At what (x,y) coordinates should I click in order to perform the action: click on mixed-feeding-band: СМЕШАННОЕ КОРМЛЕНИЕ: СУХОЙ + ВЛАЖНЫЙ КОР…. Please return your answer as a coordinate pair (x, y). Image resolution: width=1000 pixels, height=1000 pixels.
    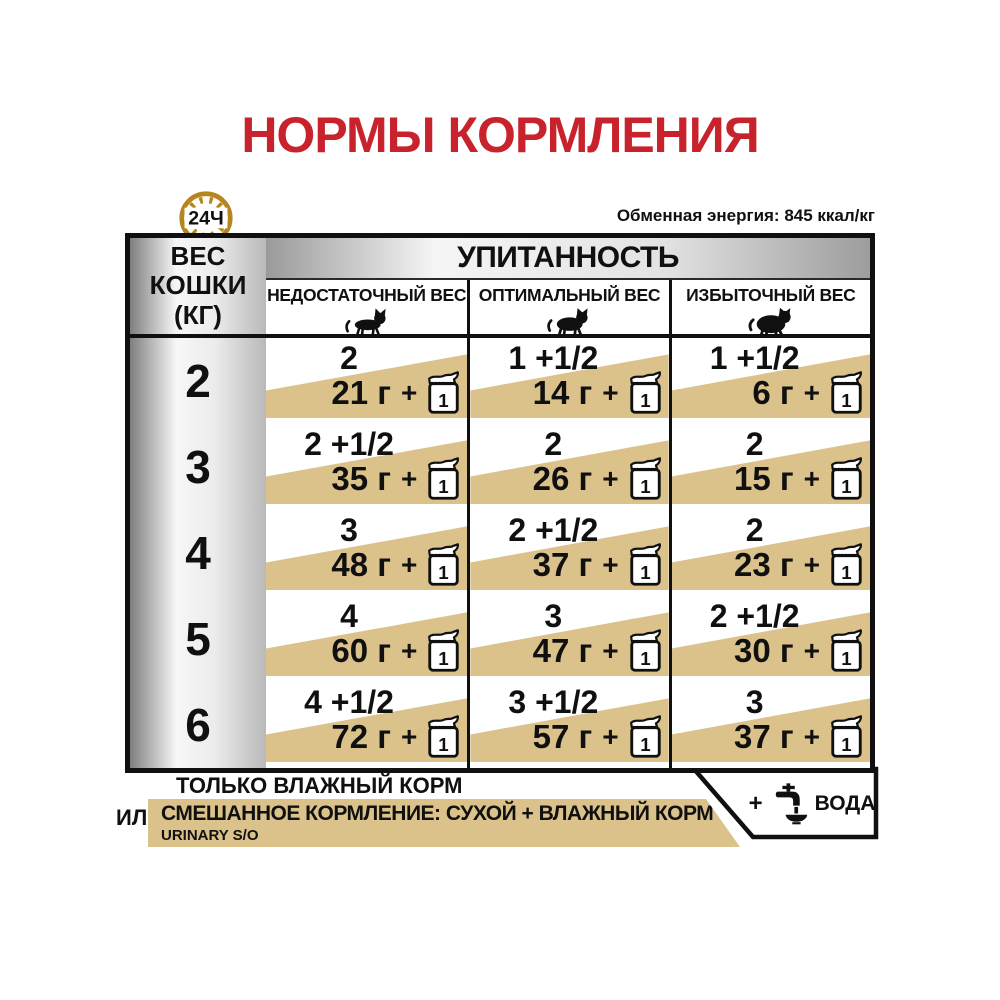
    Looking at the image, I should click on (444, 823).